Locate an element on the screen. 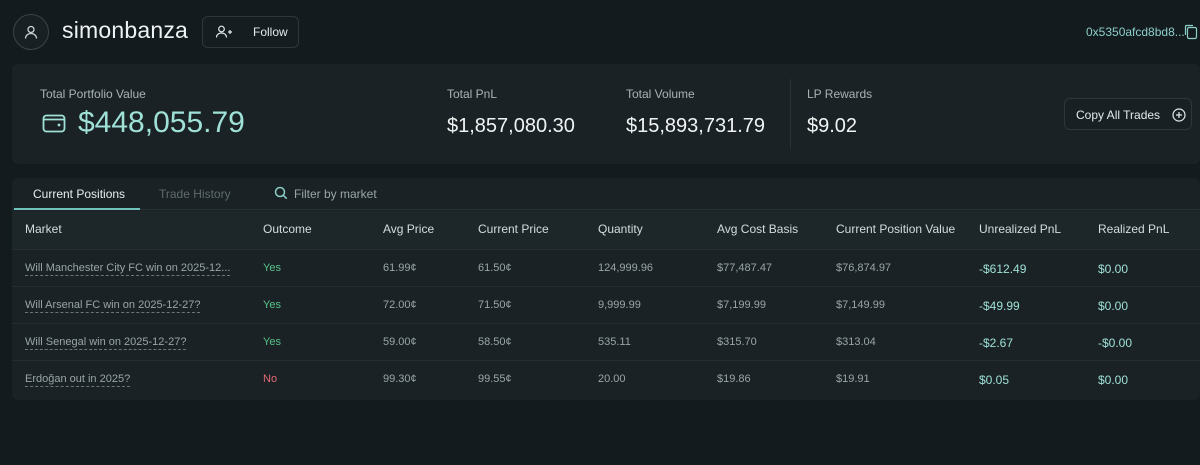 The width and height of the screenshot is (1200, 465). quantity-cell: 9,999.99 is located at coordinates (619, 305).